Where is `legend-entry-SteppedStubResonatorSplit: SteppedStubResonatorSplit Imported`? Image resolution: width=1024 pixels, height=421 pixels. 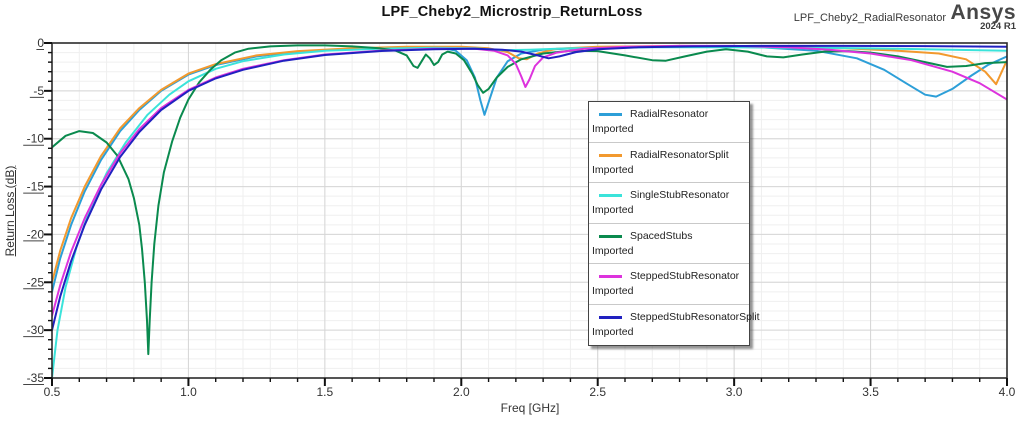 legend-entry-SteppedStubResonatorSplit: SteppedStubResonatorSplit Imported is located at coordinates (674, 325).